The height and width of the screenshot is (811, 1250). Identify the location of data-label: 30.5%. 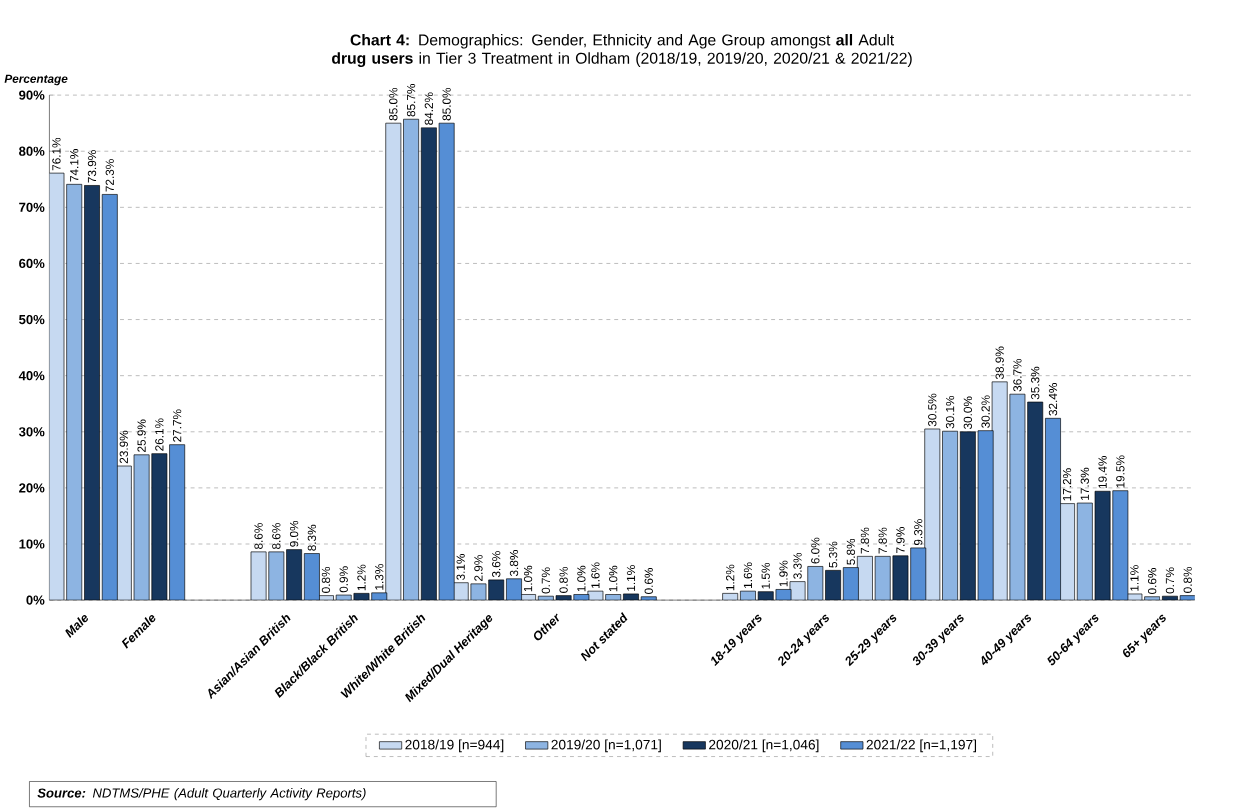
(932, 410).